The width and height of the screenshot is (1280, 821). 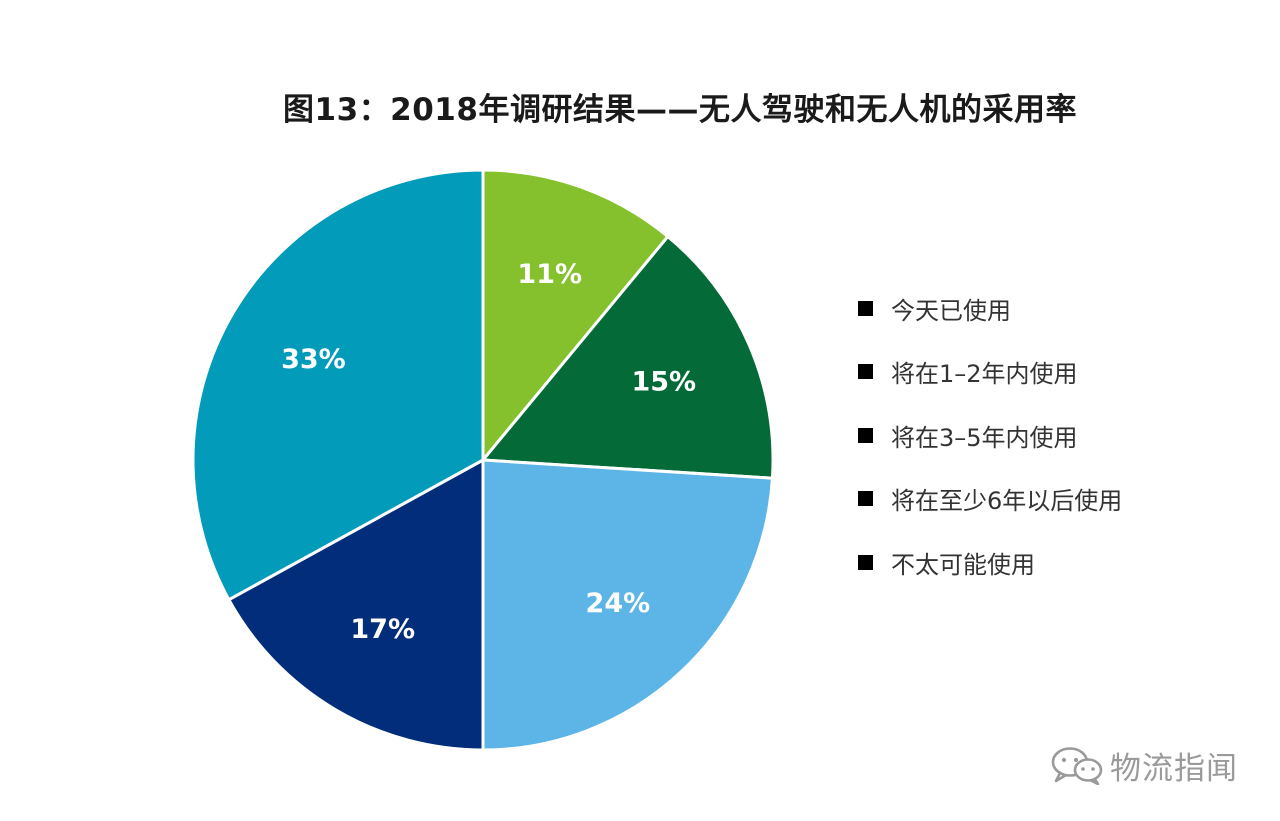 What do you see at coordinates (1058, 308) in the screenshot?
I see `legend-item: 今天已使用` at bounding box center [1058, 308].